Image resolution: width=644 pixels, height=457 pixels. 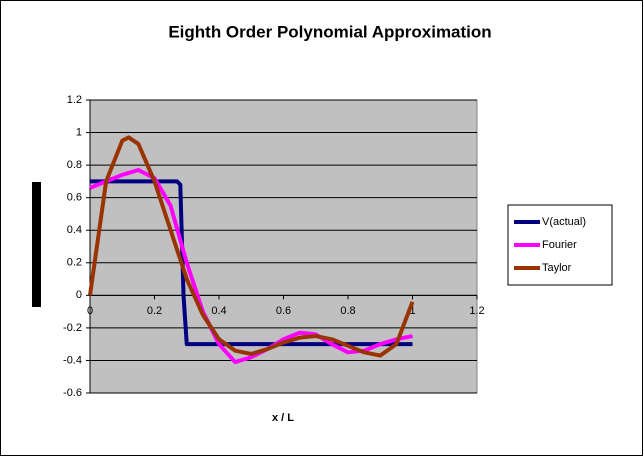 I want to click on y-tick-label: 1, so click(x=79, y=132).